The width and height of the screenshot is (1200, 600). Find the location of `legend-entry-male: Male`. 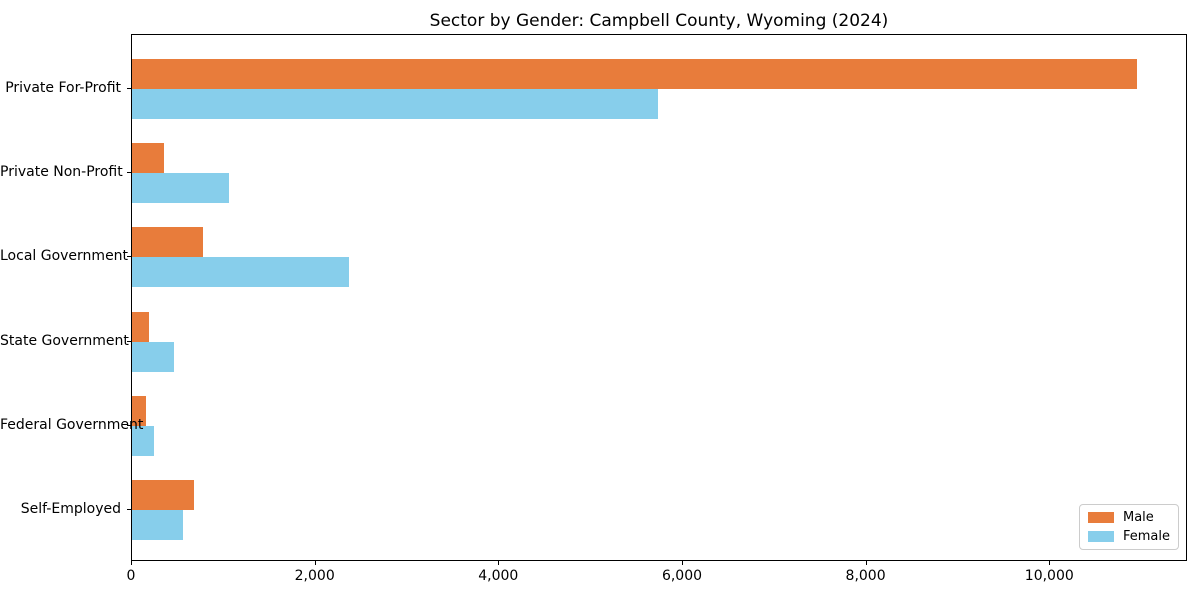

legend-entry-male: Male is located at coordinates (1128, 517).